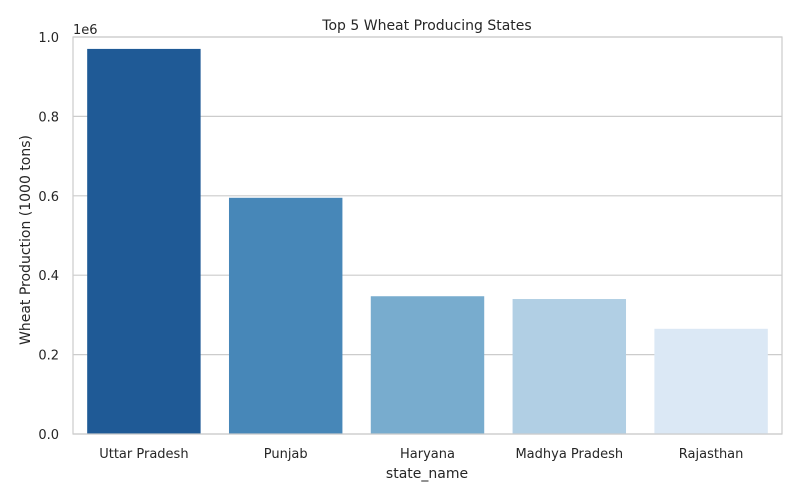 The height and width of the screenshot is (504, 800). Describe the element at coordinates (48, 38) in the screenshot. I see `y-tick-label: 1.0` at that location.